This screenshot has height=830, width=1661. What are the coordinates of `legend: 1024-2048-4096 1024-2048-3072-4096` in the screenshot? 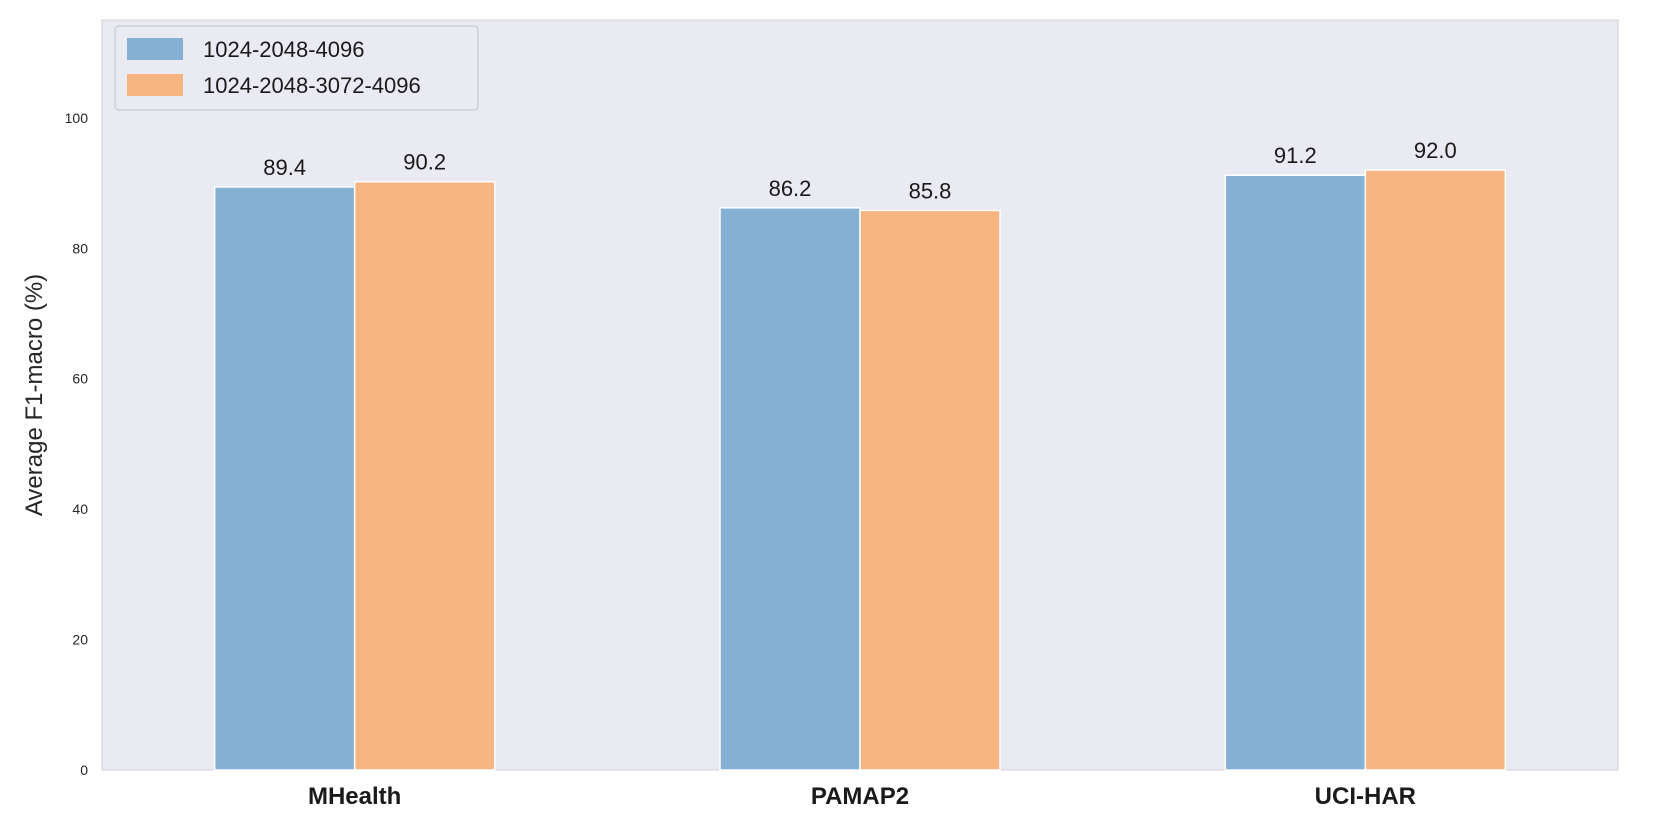 It's located at (296, 68).